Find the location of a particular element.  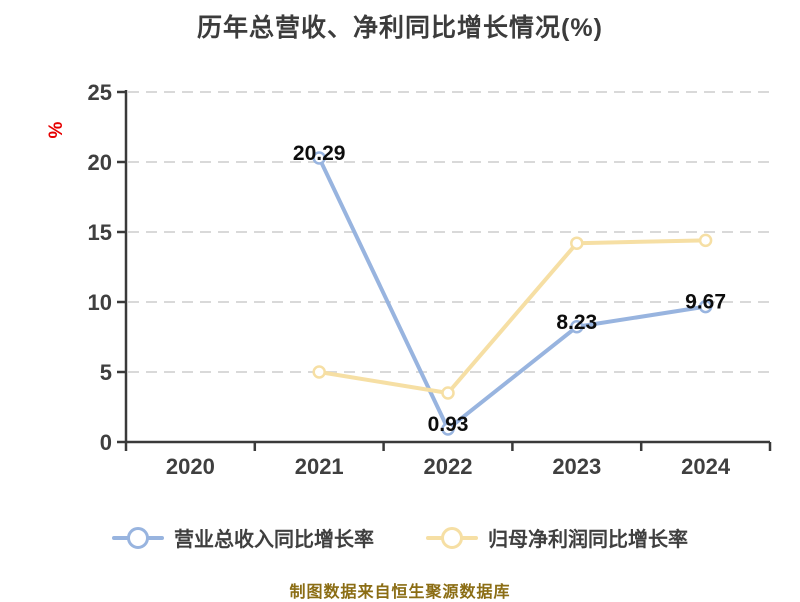

profit-series-circle-swatch is located at coordinates (452, 537).